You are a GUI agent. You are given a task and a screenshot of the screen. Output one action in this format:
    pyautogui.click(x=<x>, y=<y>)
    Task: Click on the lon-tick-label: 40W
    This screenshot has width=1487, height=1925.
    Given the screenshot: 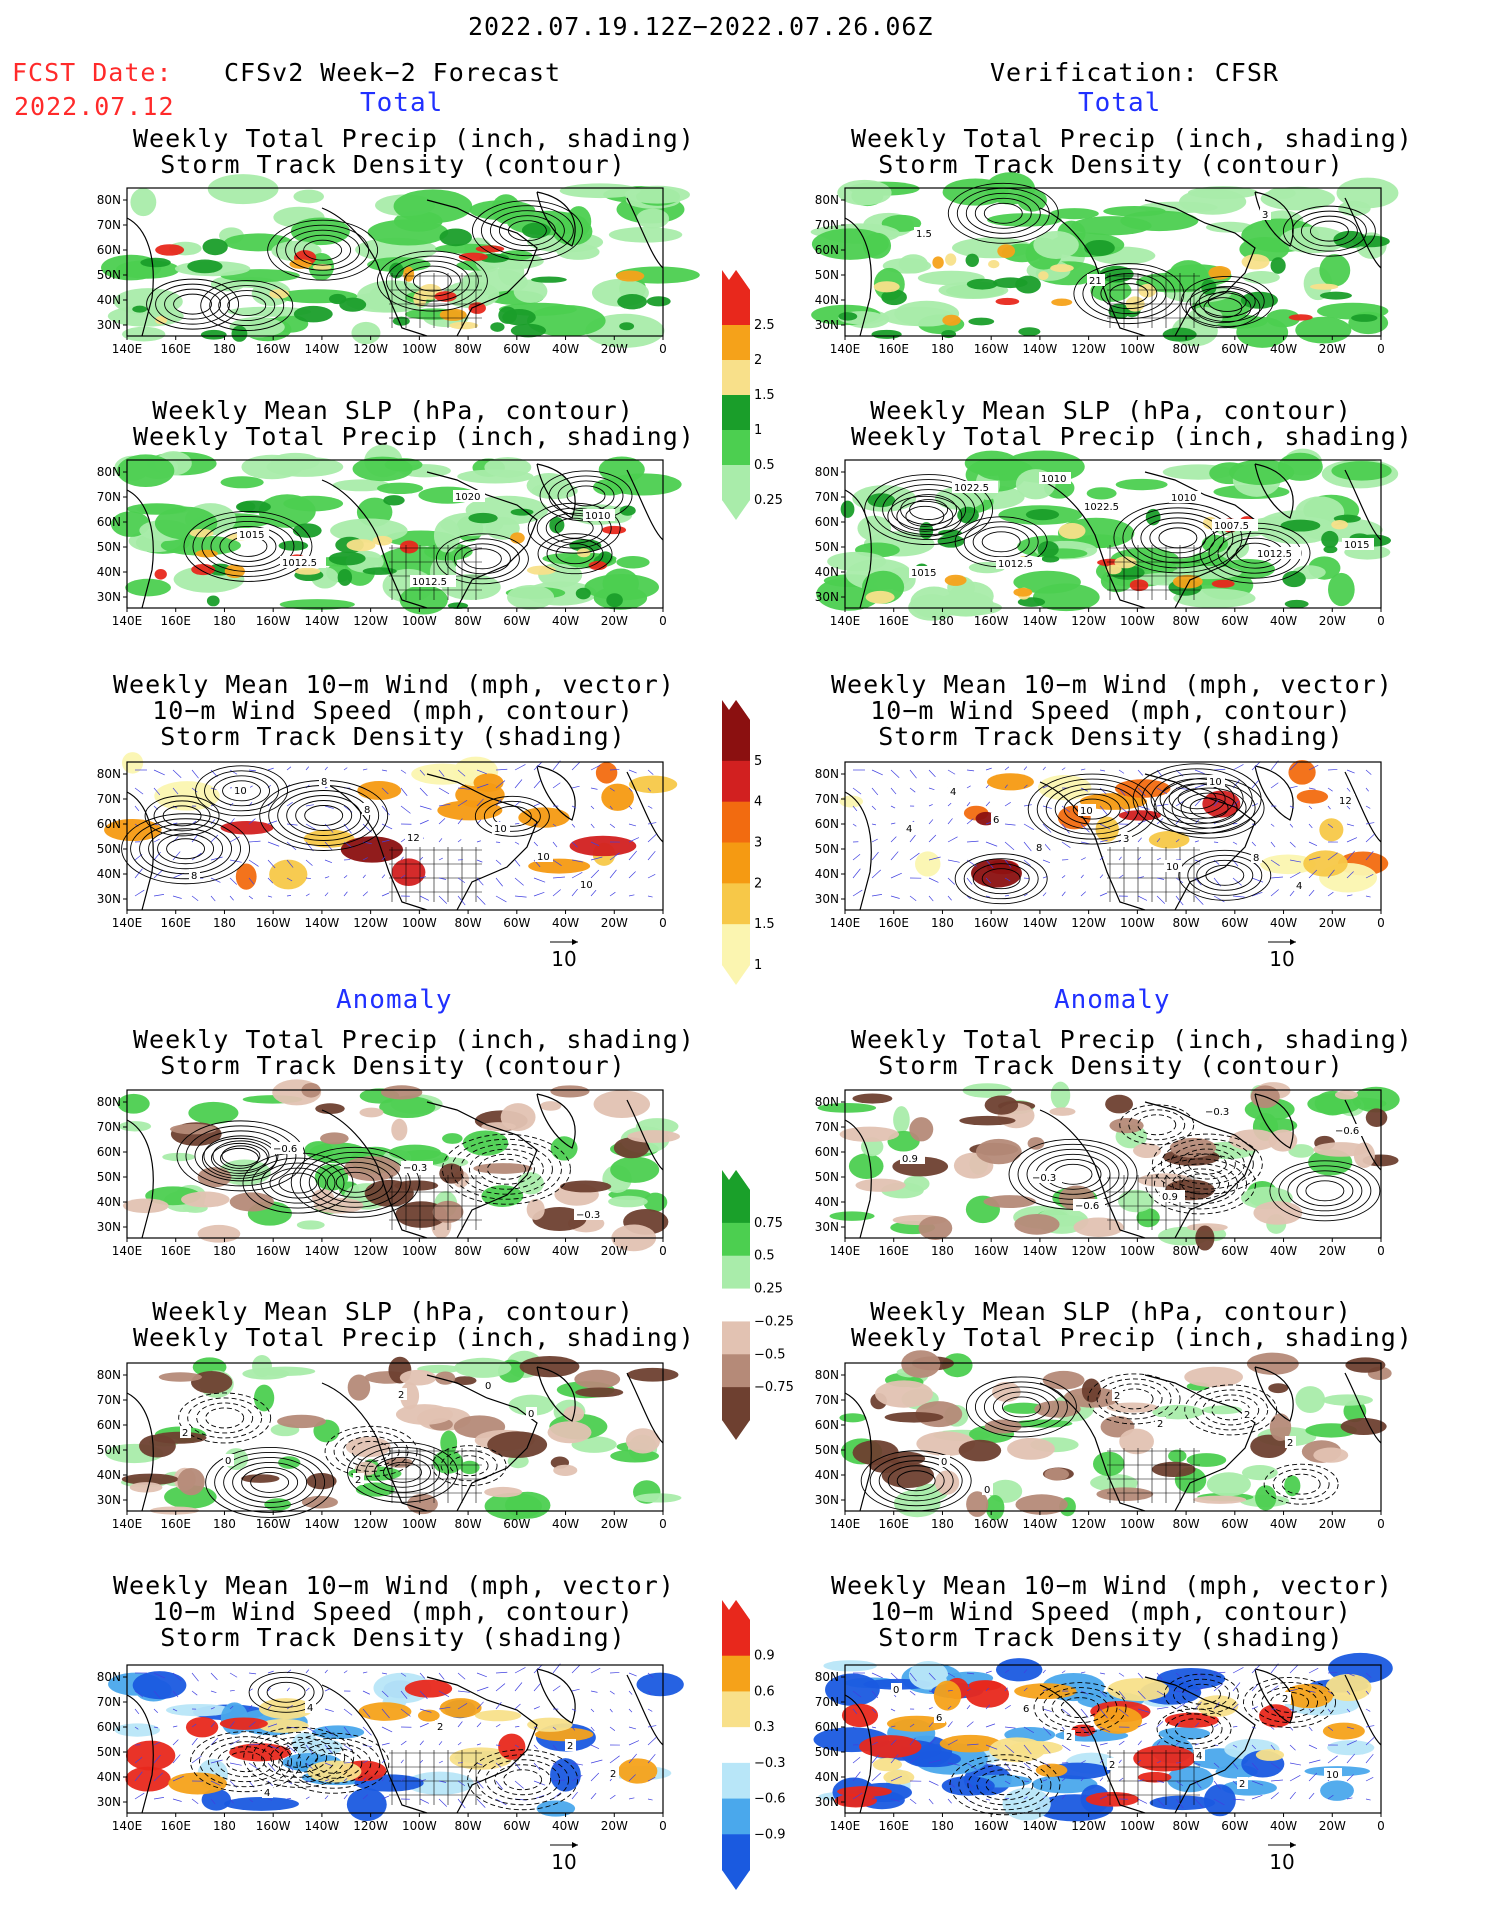 What is the action you would take?
    pyautogui.click(x=1283, y=349)
    